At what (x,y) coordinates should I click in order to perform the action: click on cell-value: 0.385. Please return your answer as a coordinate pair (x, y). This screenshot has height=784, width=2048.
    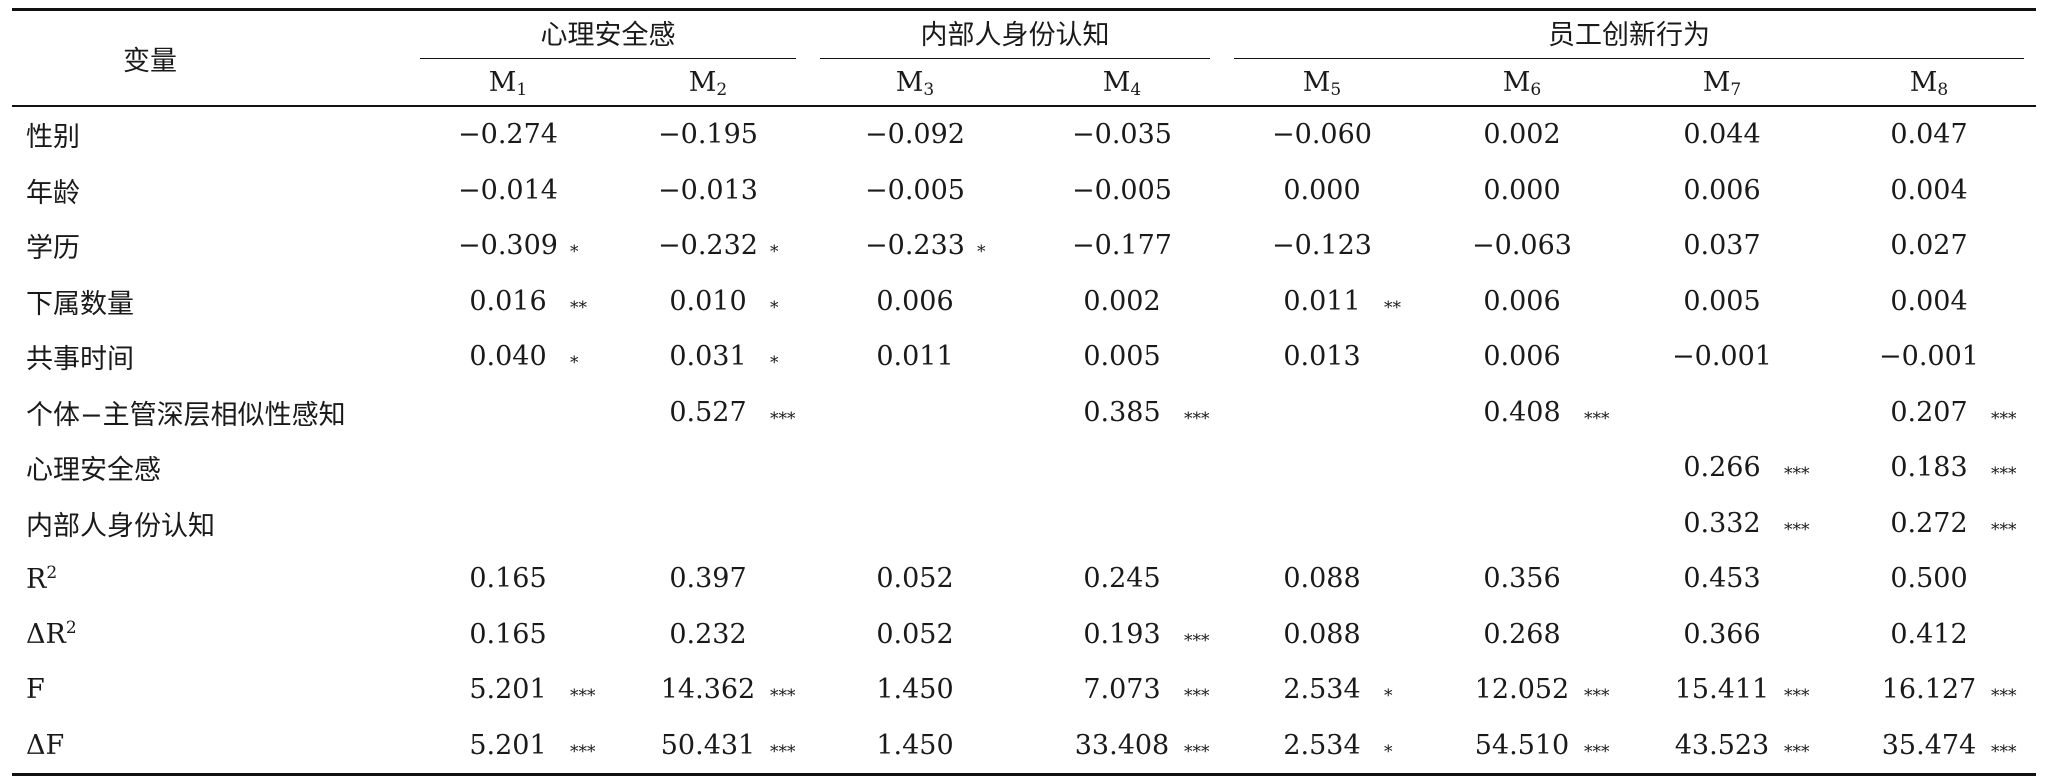
    Looking at the image, I should click on (1122, 412).